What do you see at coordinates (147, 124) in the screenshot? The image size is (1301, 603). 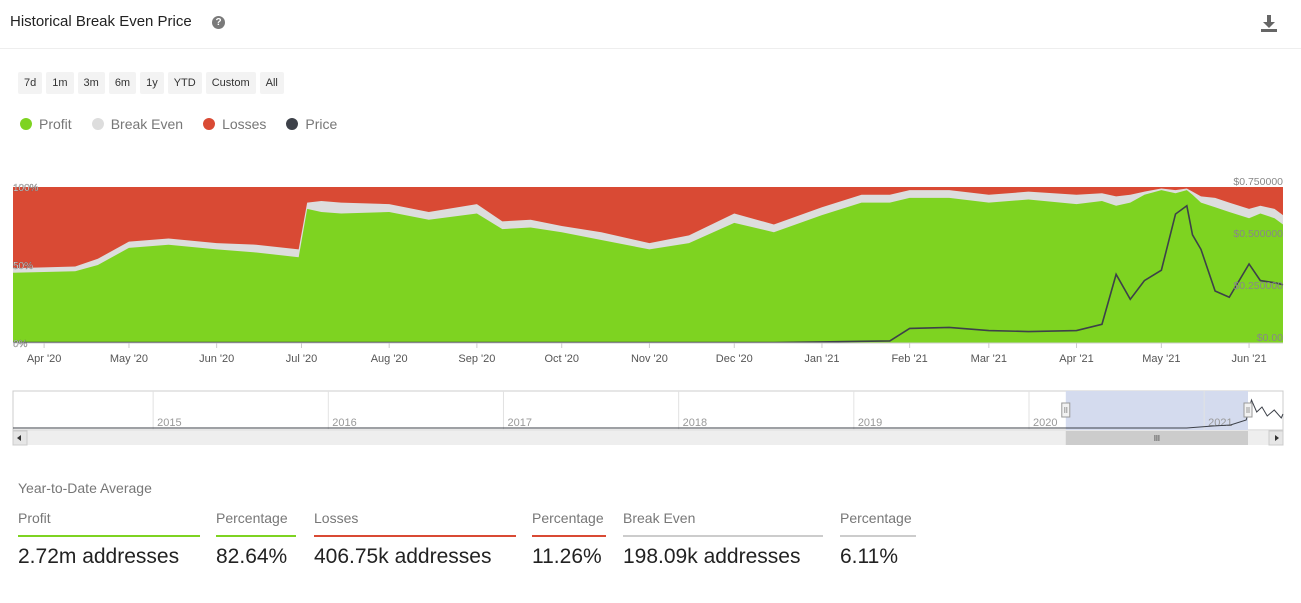 I see `legend-label: Break Even` at bounding box center [147, 124].